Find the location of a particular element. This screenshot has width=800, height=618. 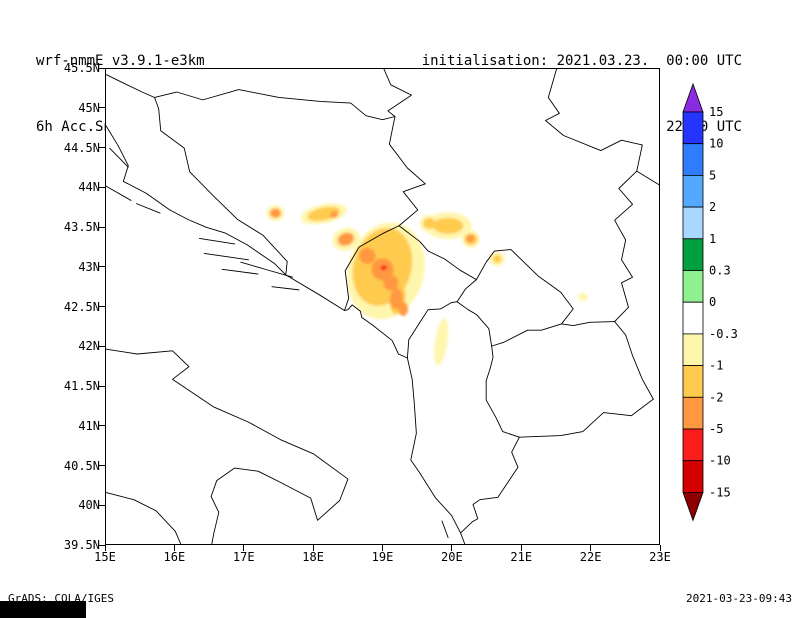

lat-tick-label: 45N is located at coordinates (89, 107).